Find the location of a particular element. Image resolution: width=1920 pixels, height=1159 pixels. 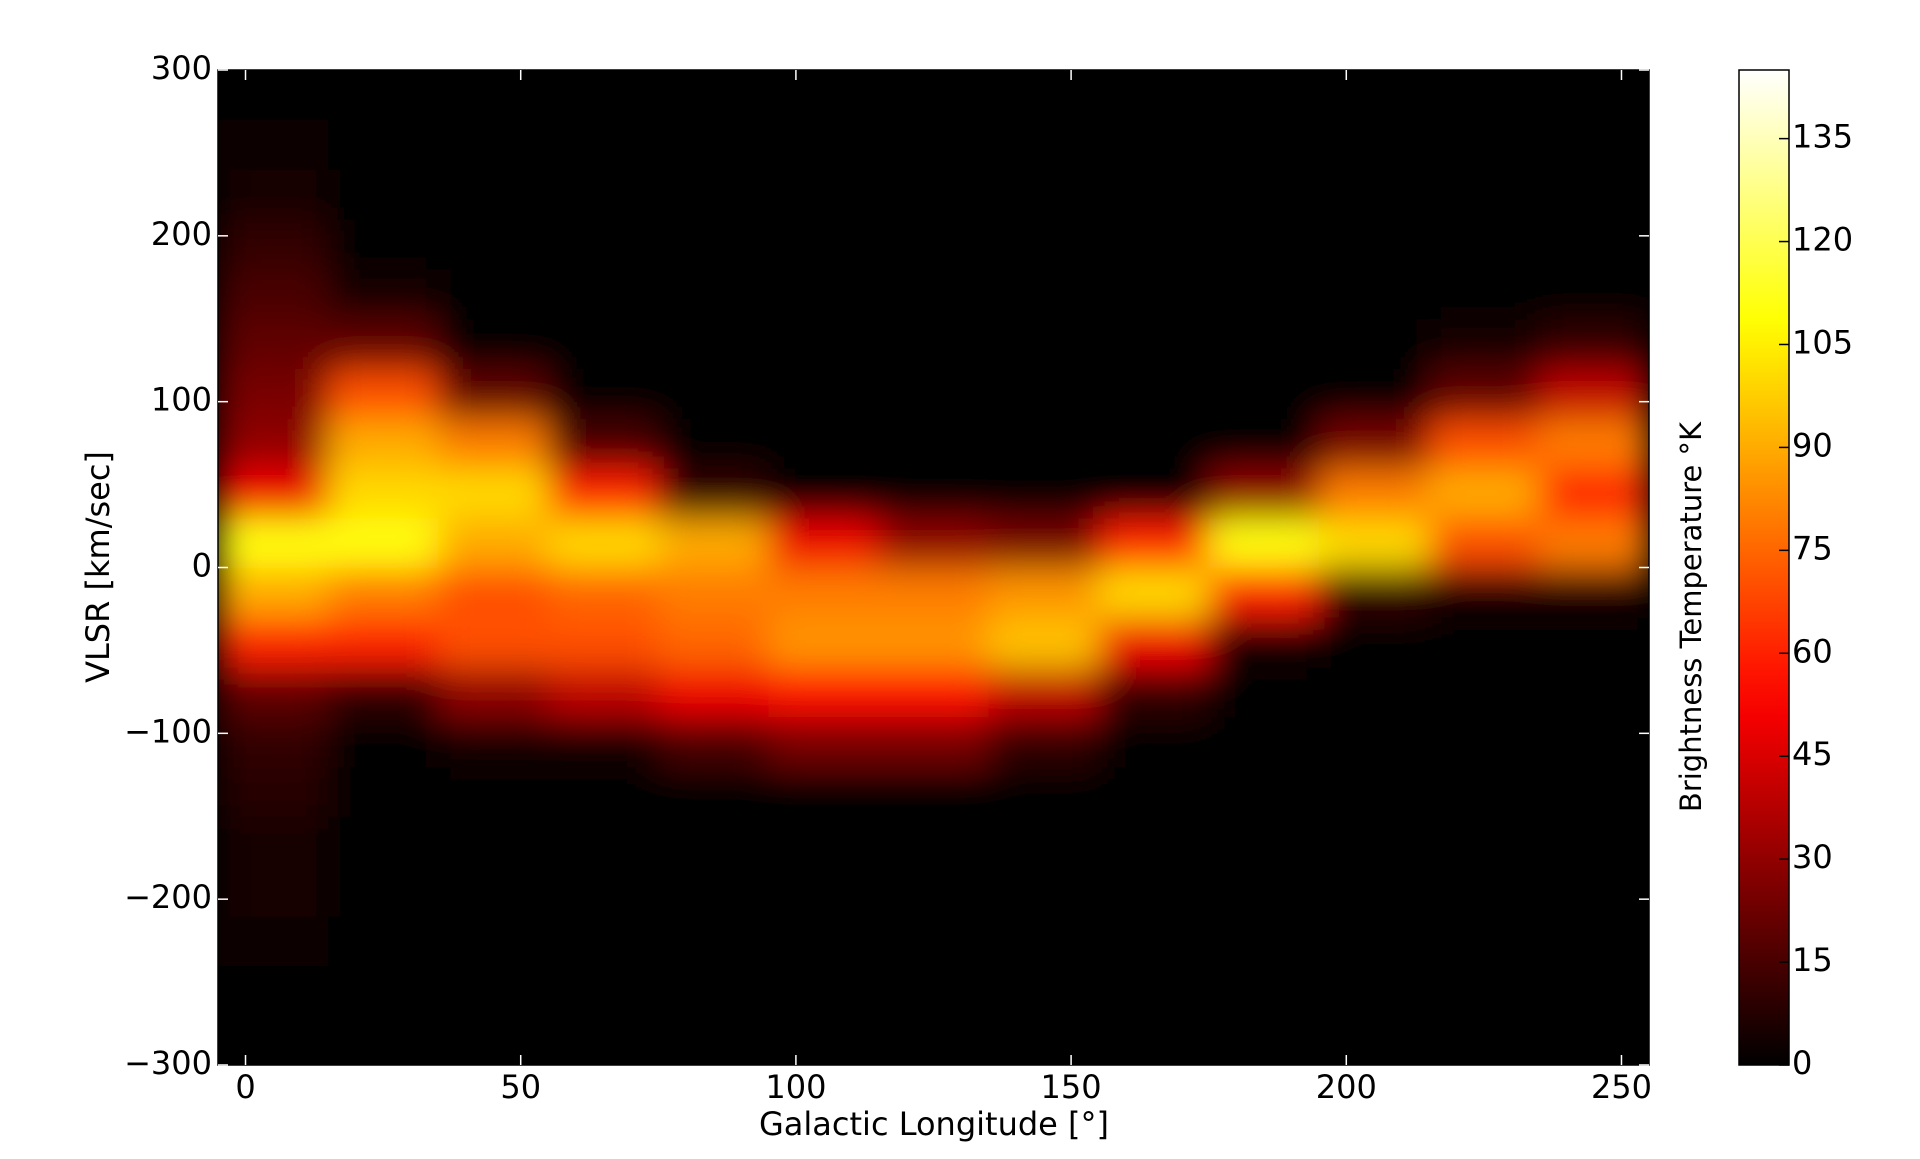

colorbar-tick-label: 45 is located at coordinates (1812, 754).